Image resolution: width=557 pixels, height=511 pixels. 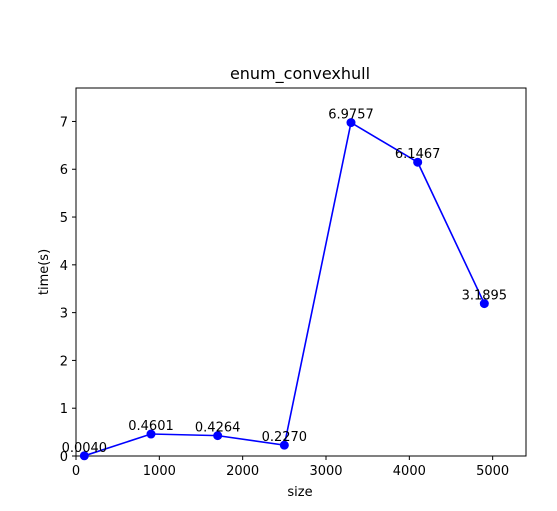 What do you see at coordinates (64, 170) in the screenshot?
I see `y-tick-label: 6` at bounding box center [64, 170].